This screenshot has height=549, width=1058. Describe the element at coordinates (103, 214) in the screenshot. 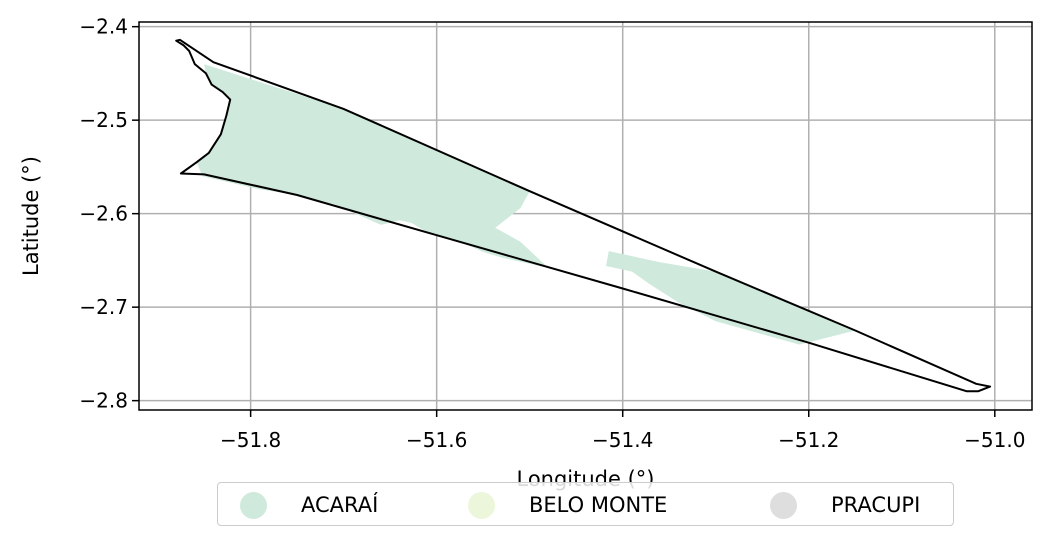

I see `y-tick-label: −2.6` at that location.